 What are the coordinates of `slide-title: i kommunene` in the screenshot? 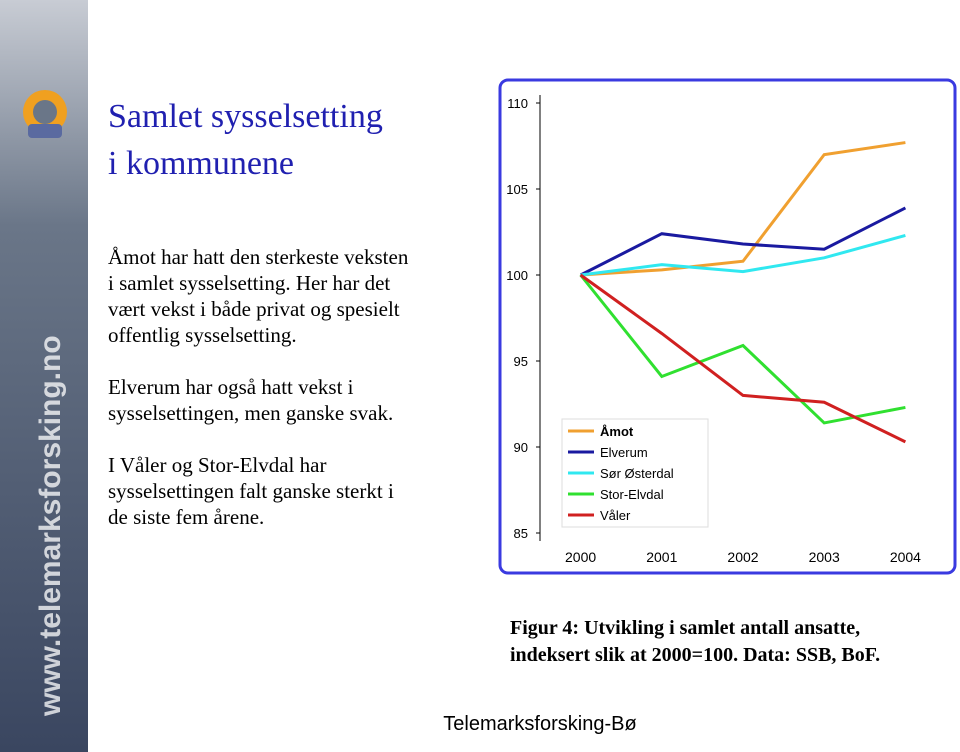 It's located at (201, 163).